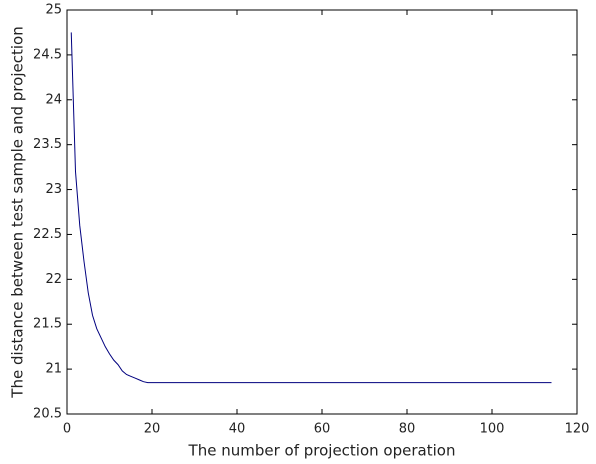  I want to click on x-tick-label: 0, so click(67, 429).